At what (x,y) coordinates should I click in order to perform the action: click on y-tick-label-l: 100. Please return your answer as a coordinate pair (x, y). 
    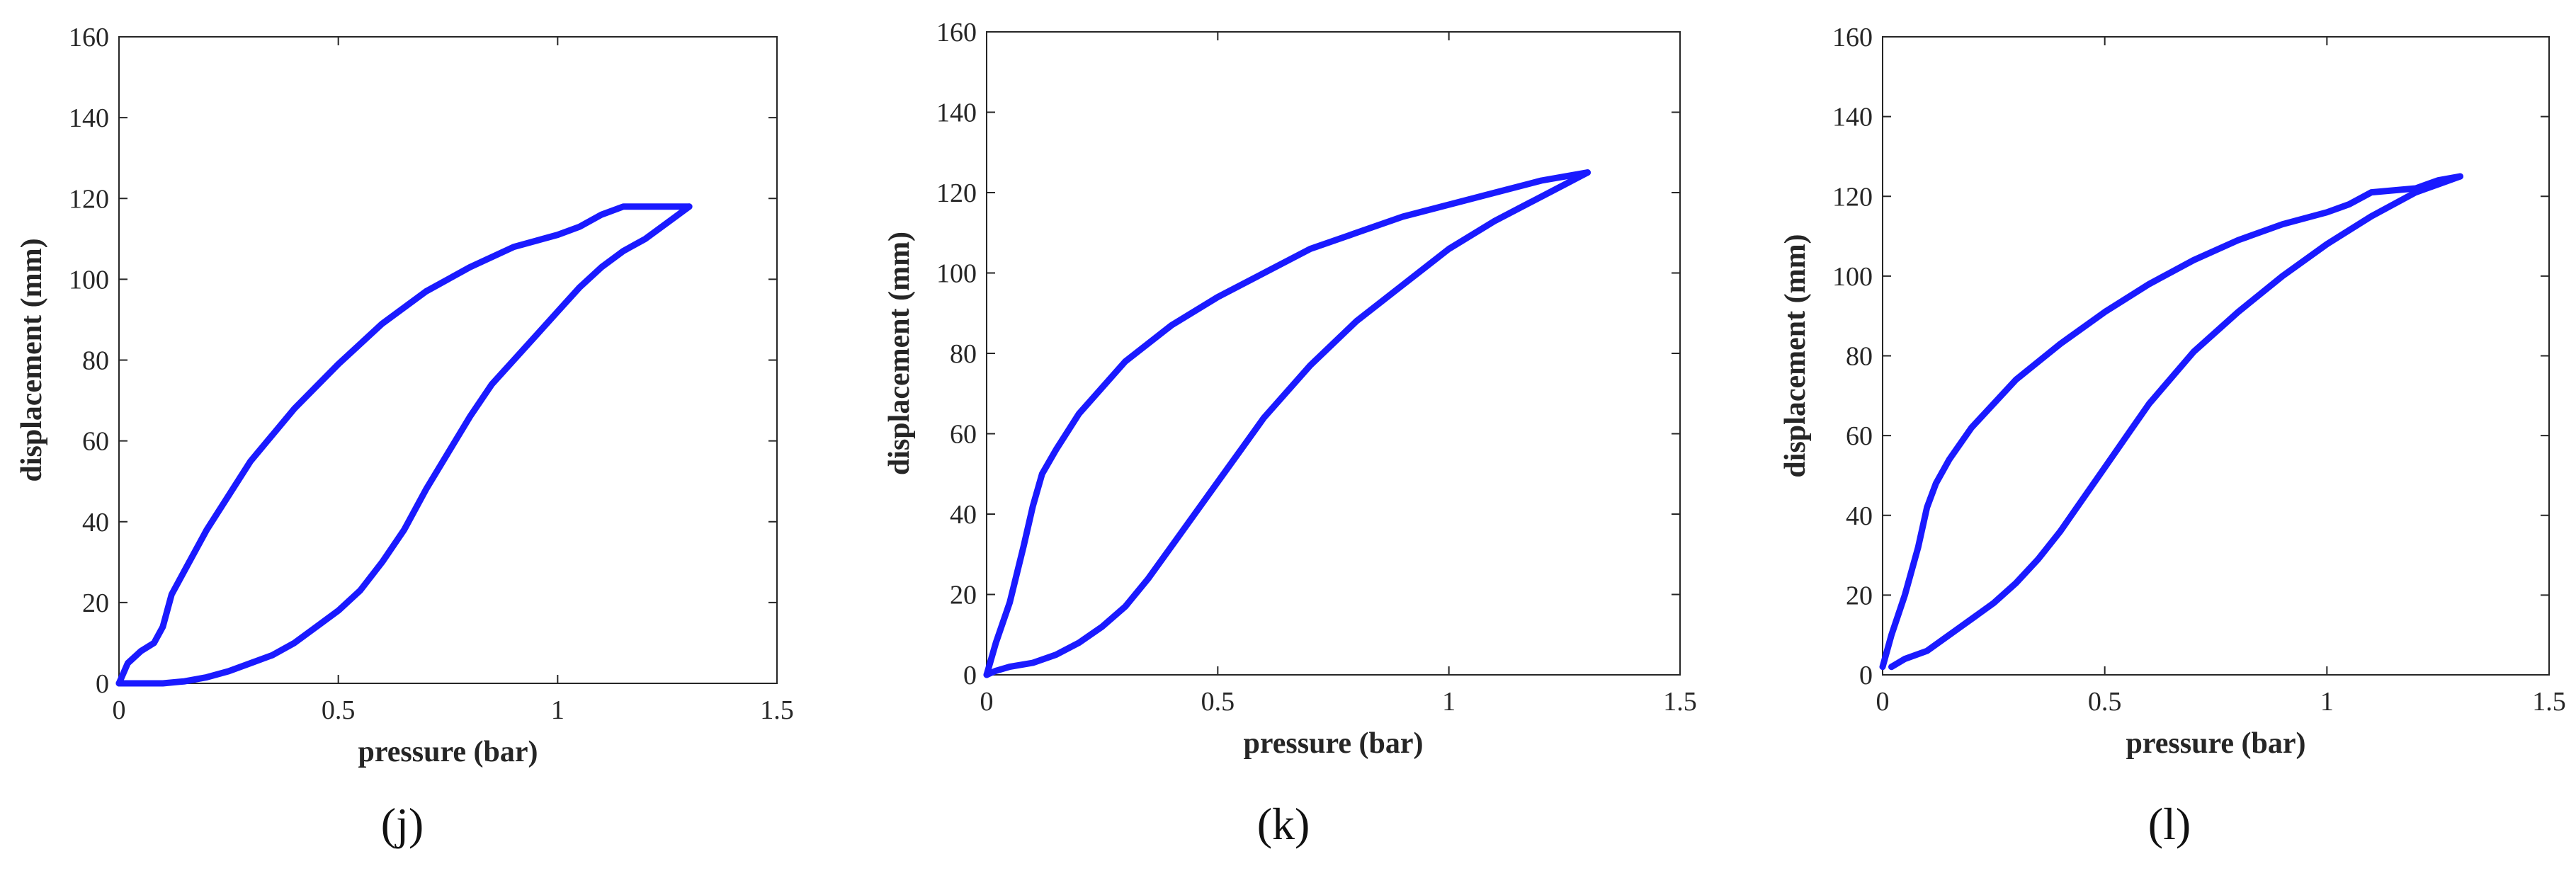
    Looking at the image, I should click on (1852, 277).